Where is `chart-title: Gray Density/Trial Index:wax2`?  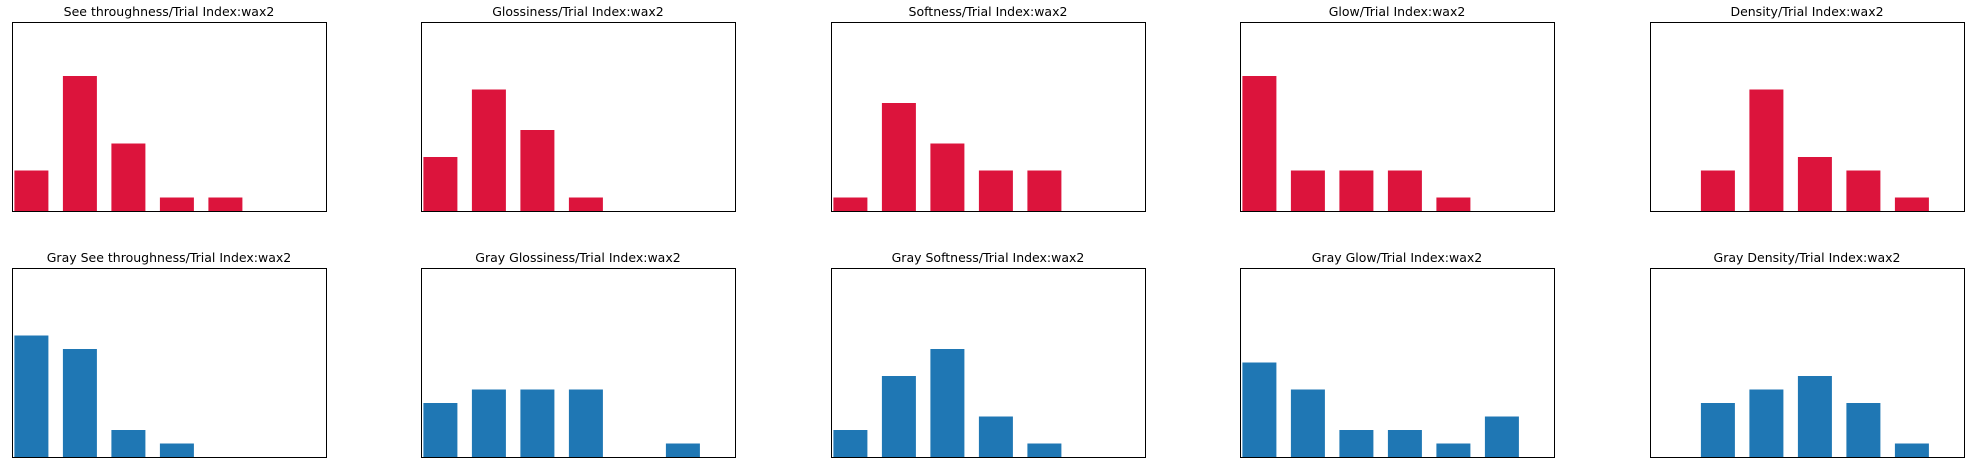 chart-title: Gray Density/Trial Index:wax2 is located at coordinates (1807, 257).